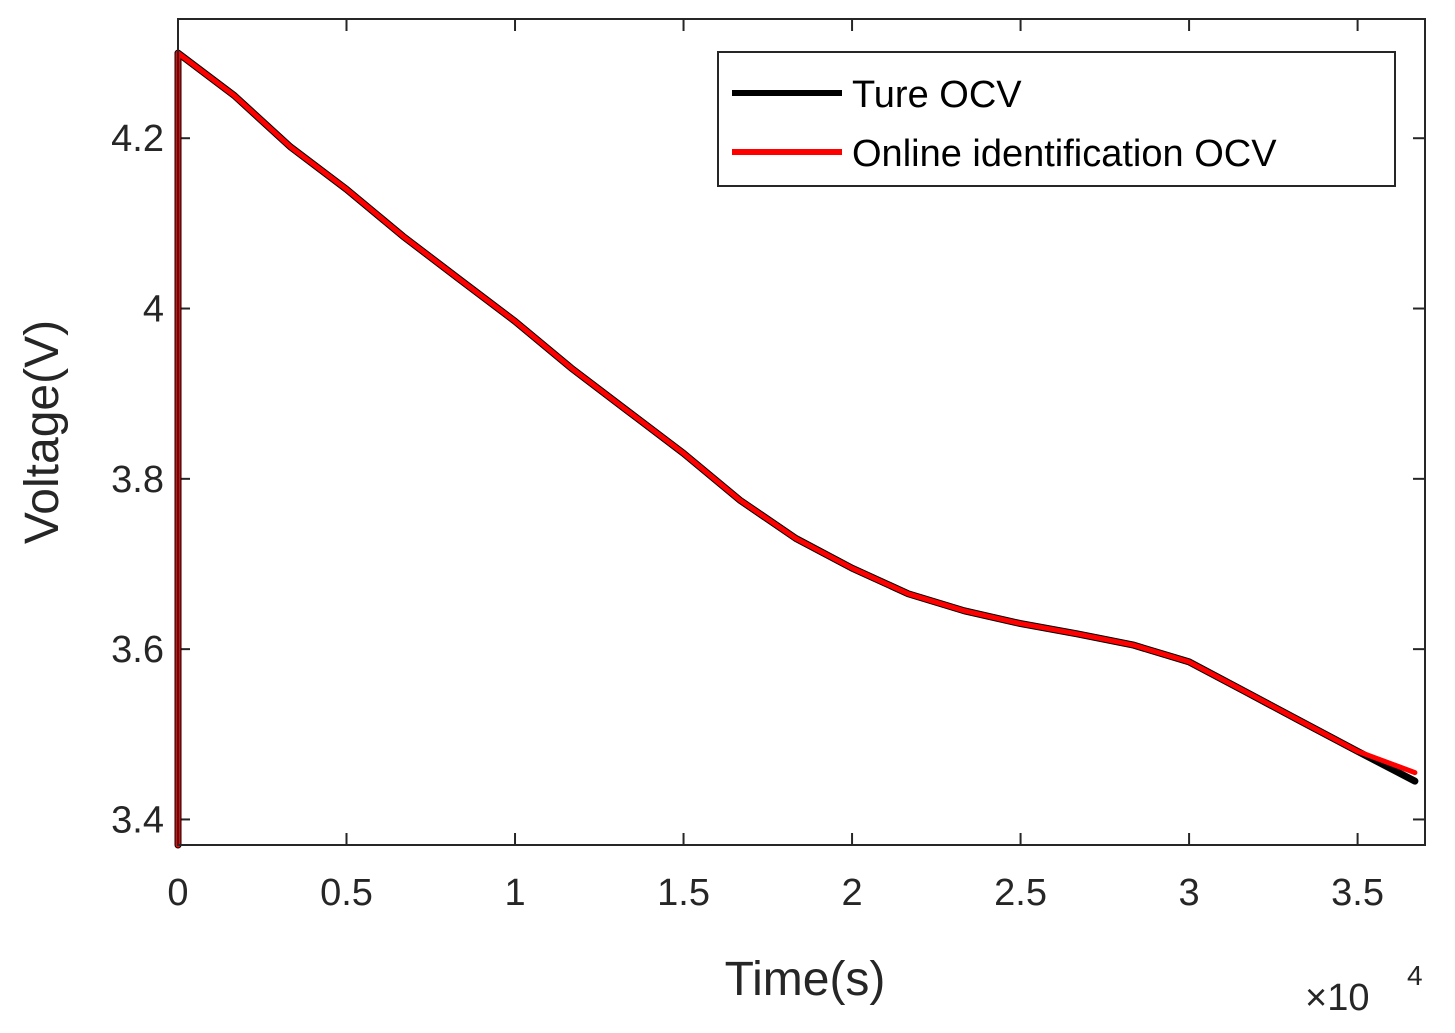  Describe the element at coordinates (137, 820) in the screenshot. I see `y-tick-label: 3.4` at that location.